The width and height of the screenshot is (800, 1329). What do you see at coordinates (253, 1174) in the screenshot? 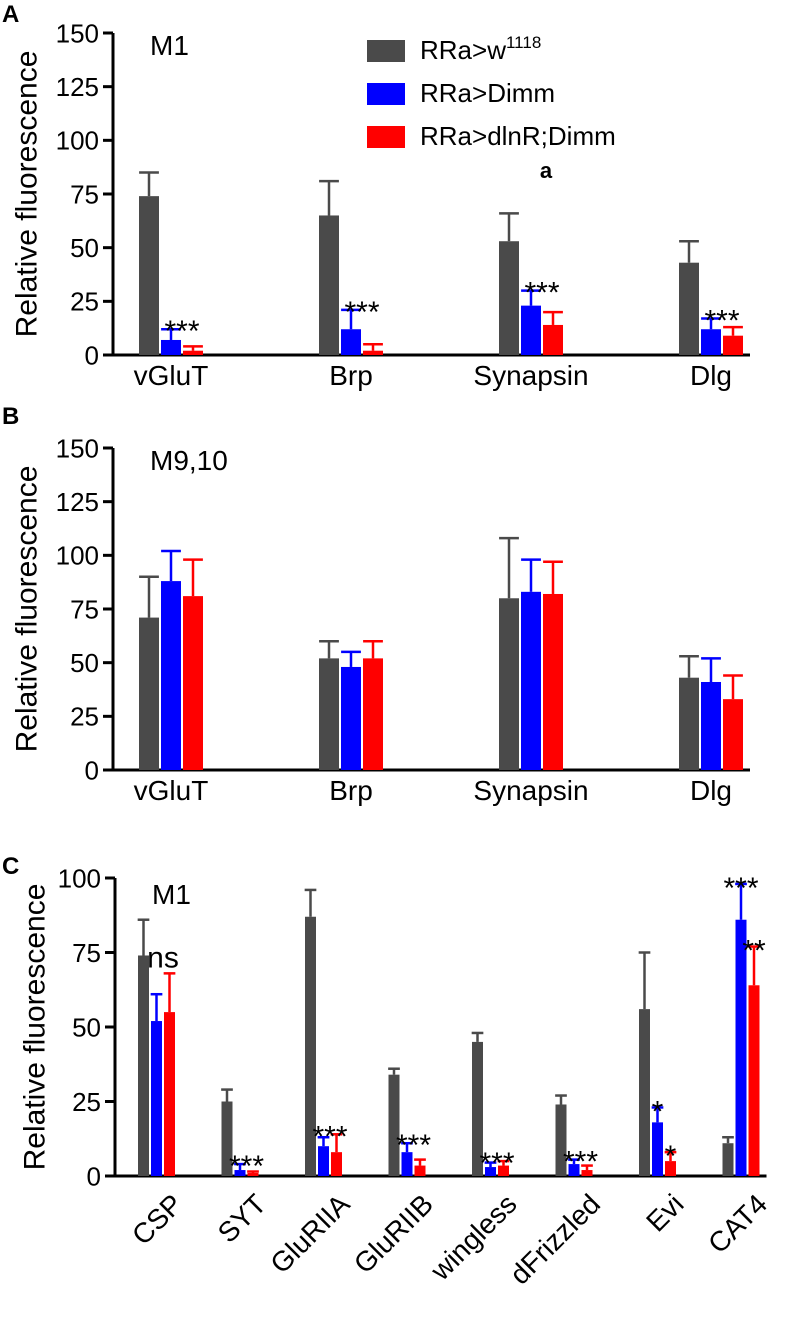
I see `bar-syt-s2` at bounding box center [253, 1174].